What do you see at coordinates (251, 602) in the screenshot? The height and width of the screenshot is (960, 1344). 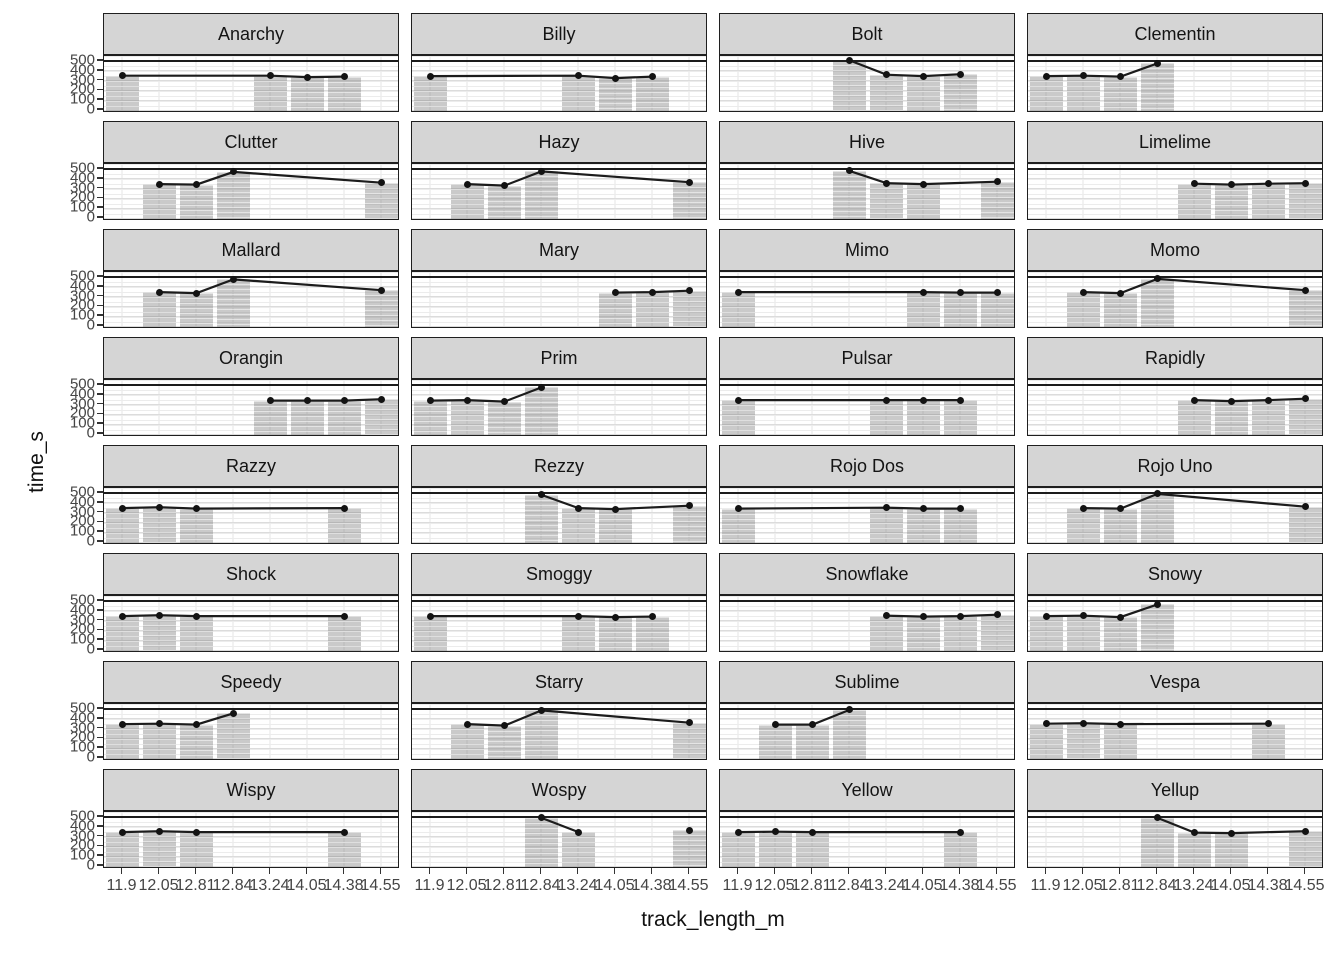 I see `facet-shock: Shock` at bounding box center [251, 602].